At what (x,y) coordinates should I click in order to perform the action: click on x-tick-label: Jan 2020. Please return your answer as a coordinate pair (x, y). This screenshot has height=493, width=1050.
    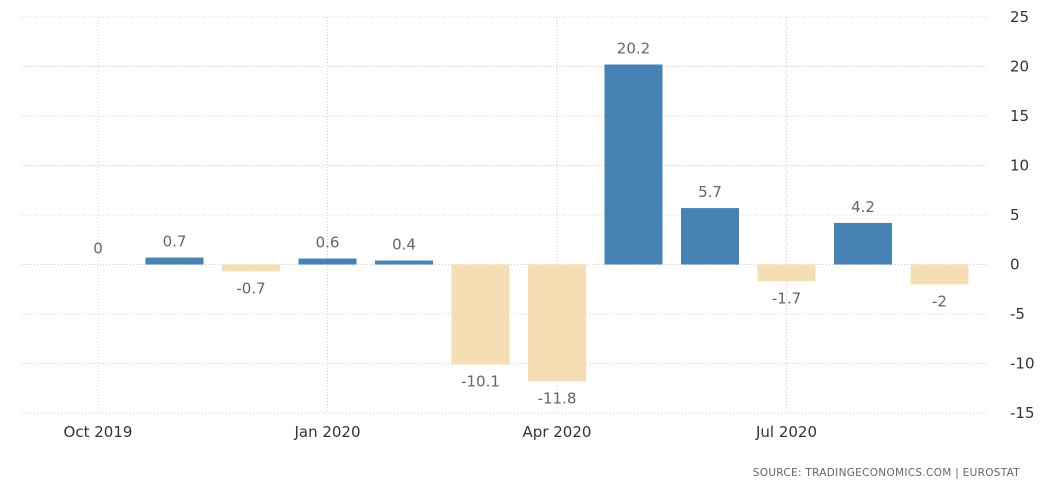
    Looking at the image, I should click on (326, 432).